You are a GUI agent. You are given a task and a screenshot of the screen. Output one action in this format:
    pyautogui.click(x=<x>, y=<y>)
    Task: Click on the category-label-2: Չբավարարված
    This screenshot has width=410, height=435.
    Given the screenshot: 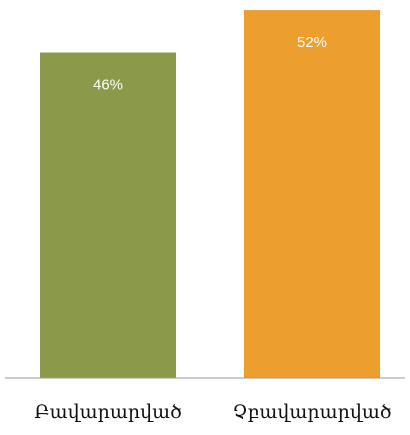 What is the action you would take?
    pyautogui.click(x=311, y=412)
    